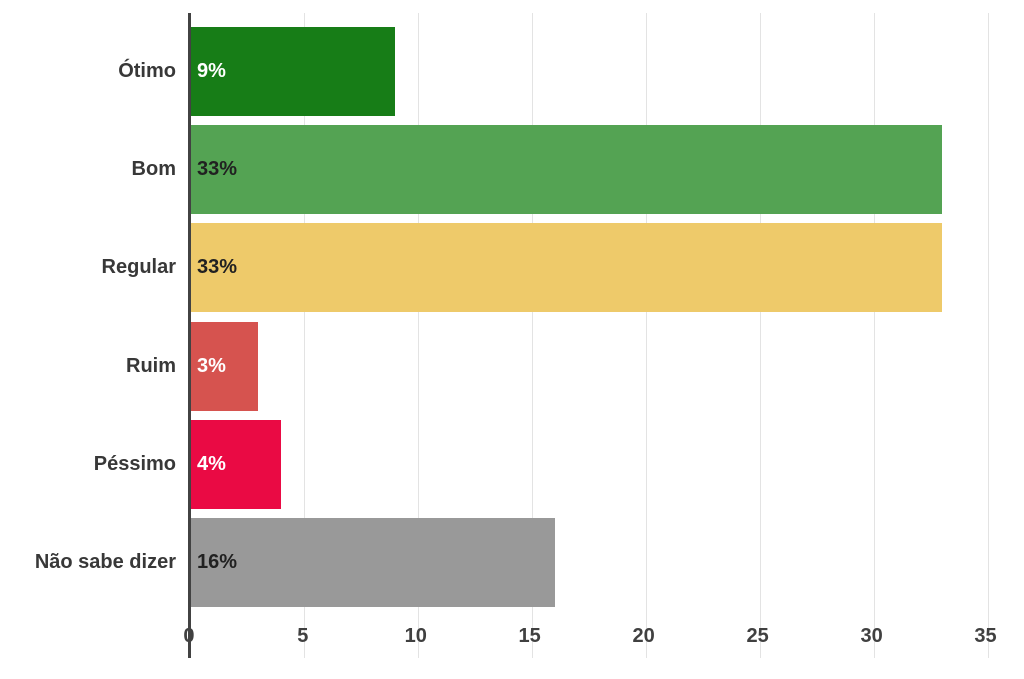  I want to click on bar-row: 4%, so click(598, 464).